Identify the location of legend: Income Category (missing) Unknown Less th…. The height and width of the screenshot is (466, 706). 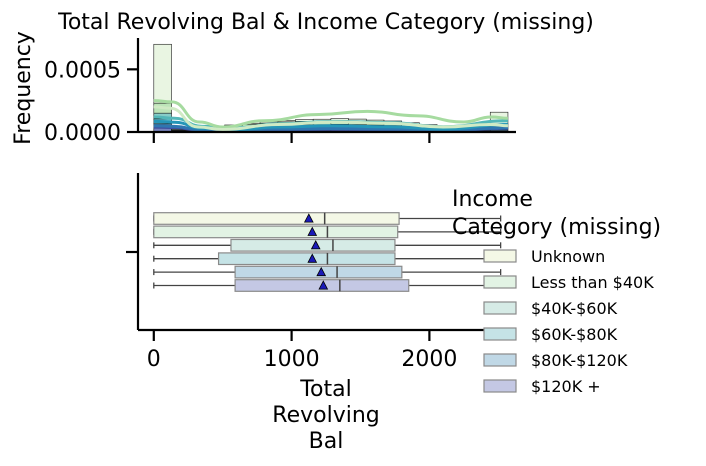
(556, 291).